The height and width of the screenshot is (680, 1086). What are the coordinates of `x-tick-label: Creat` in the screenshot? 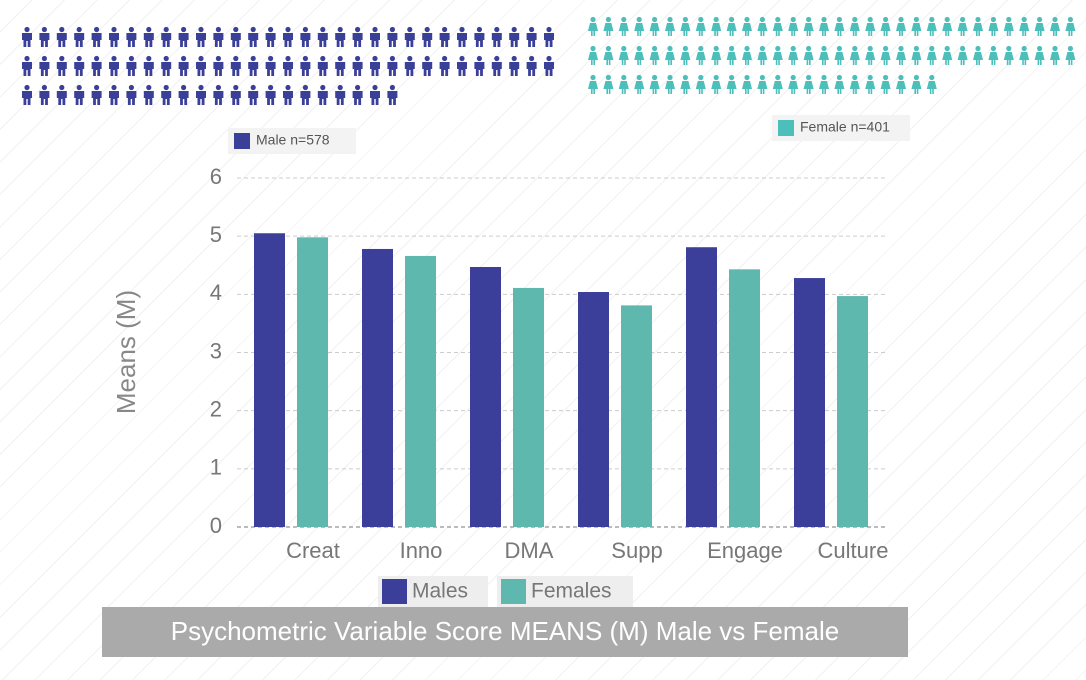 It's located at (313, 550).